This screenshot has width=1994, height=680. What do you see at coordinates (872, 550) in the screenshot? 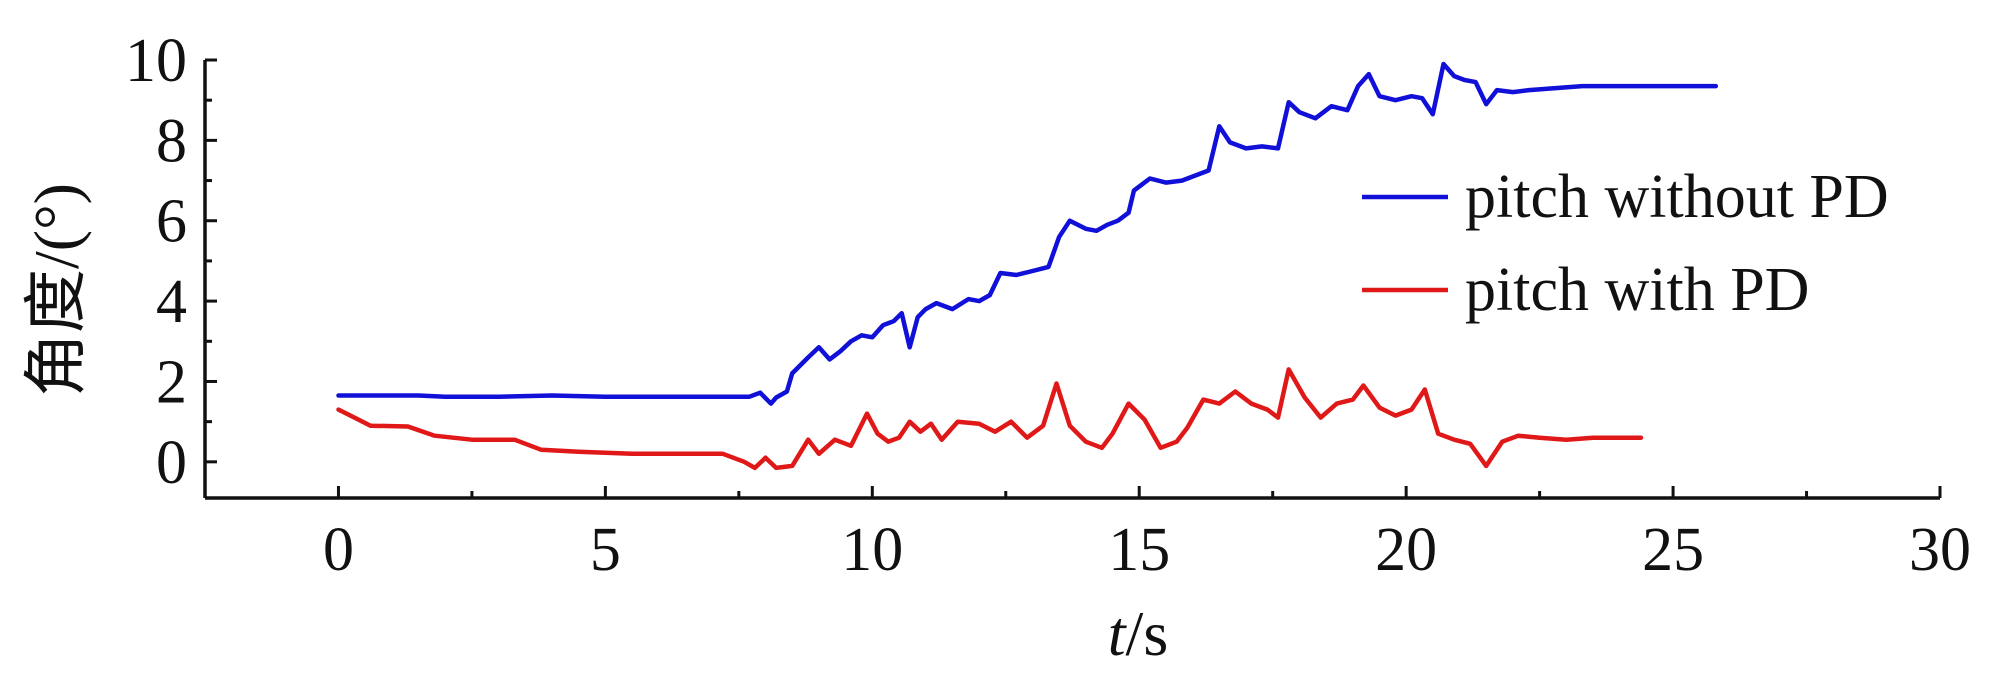
I see `x-tick-label: 10` at bounding box center [872, 550].